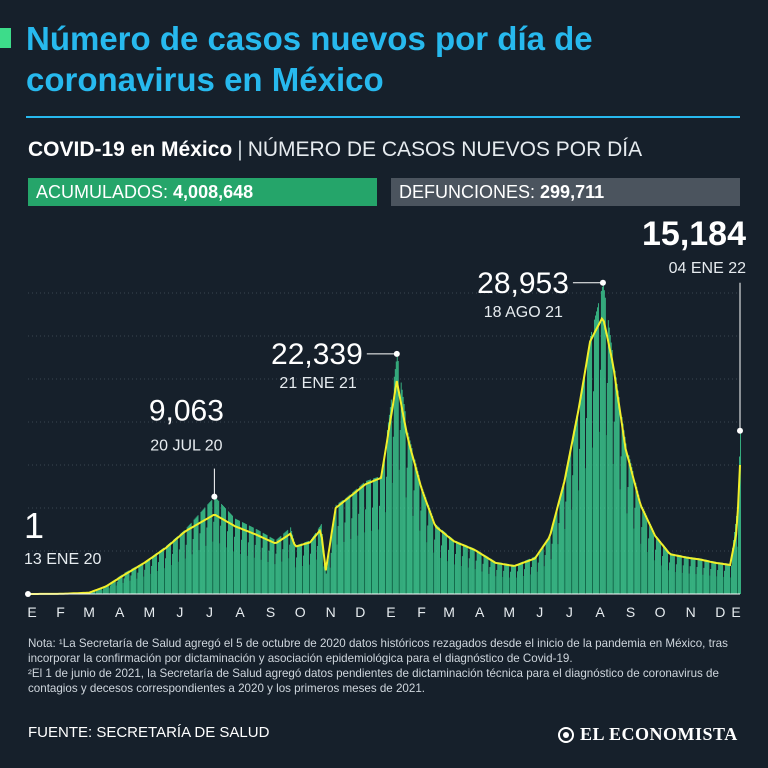 Image resolution: width=768 pixels, height=768 pixels. What do you see at coordinates (149, 732) in the screenshot?
I see `source-label: FUENTE: SECRETARÍA DE SALUD` at bounding box center [149, 732].